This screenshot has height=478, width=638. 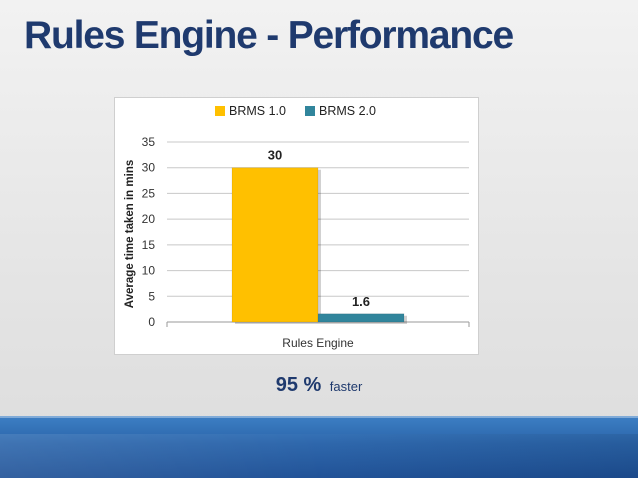 I want to click on caption: 95 % faster, so click(x=319, y=385).